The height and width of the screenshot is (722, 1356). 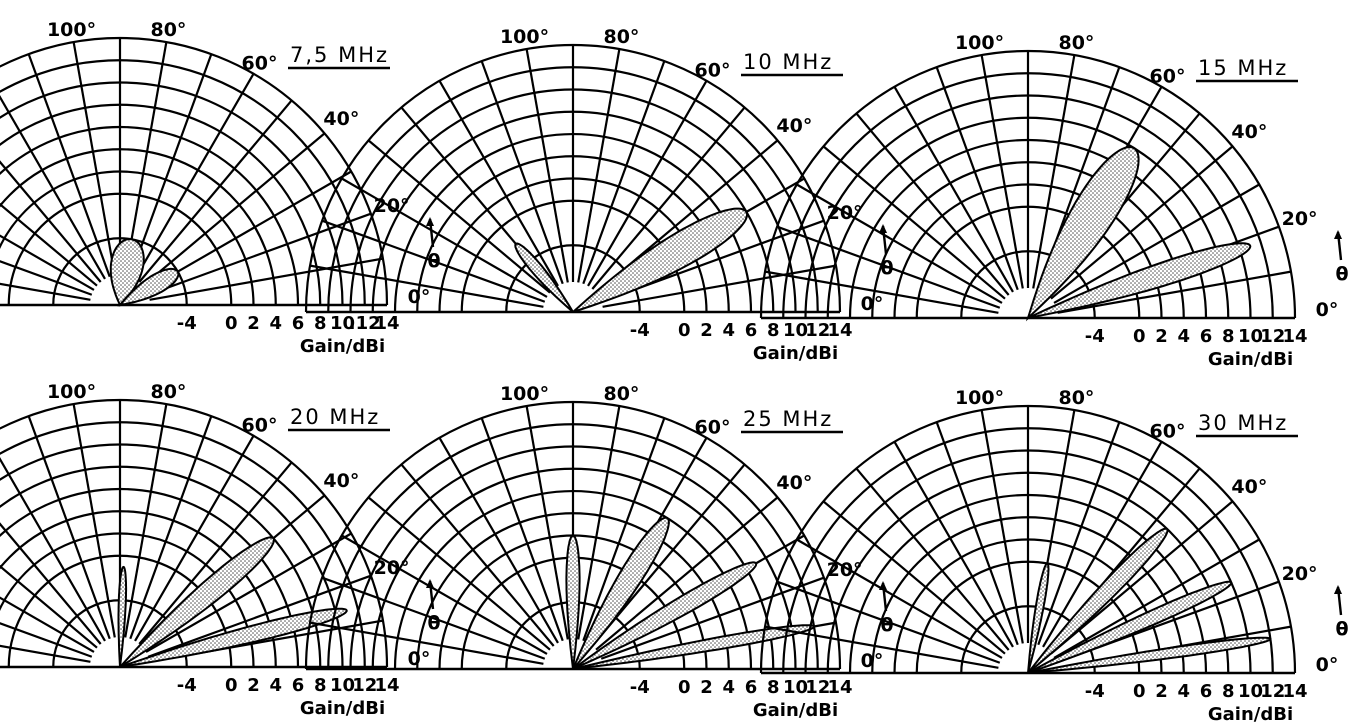 What do you see at coordinates (335, 417) in the screenshot?
I see `frequency-title: 20 MHz` at bounding box center [335, 417].